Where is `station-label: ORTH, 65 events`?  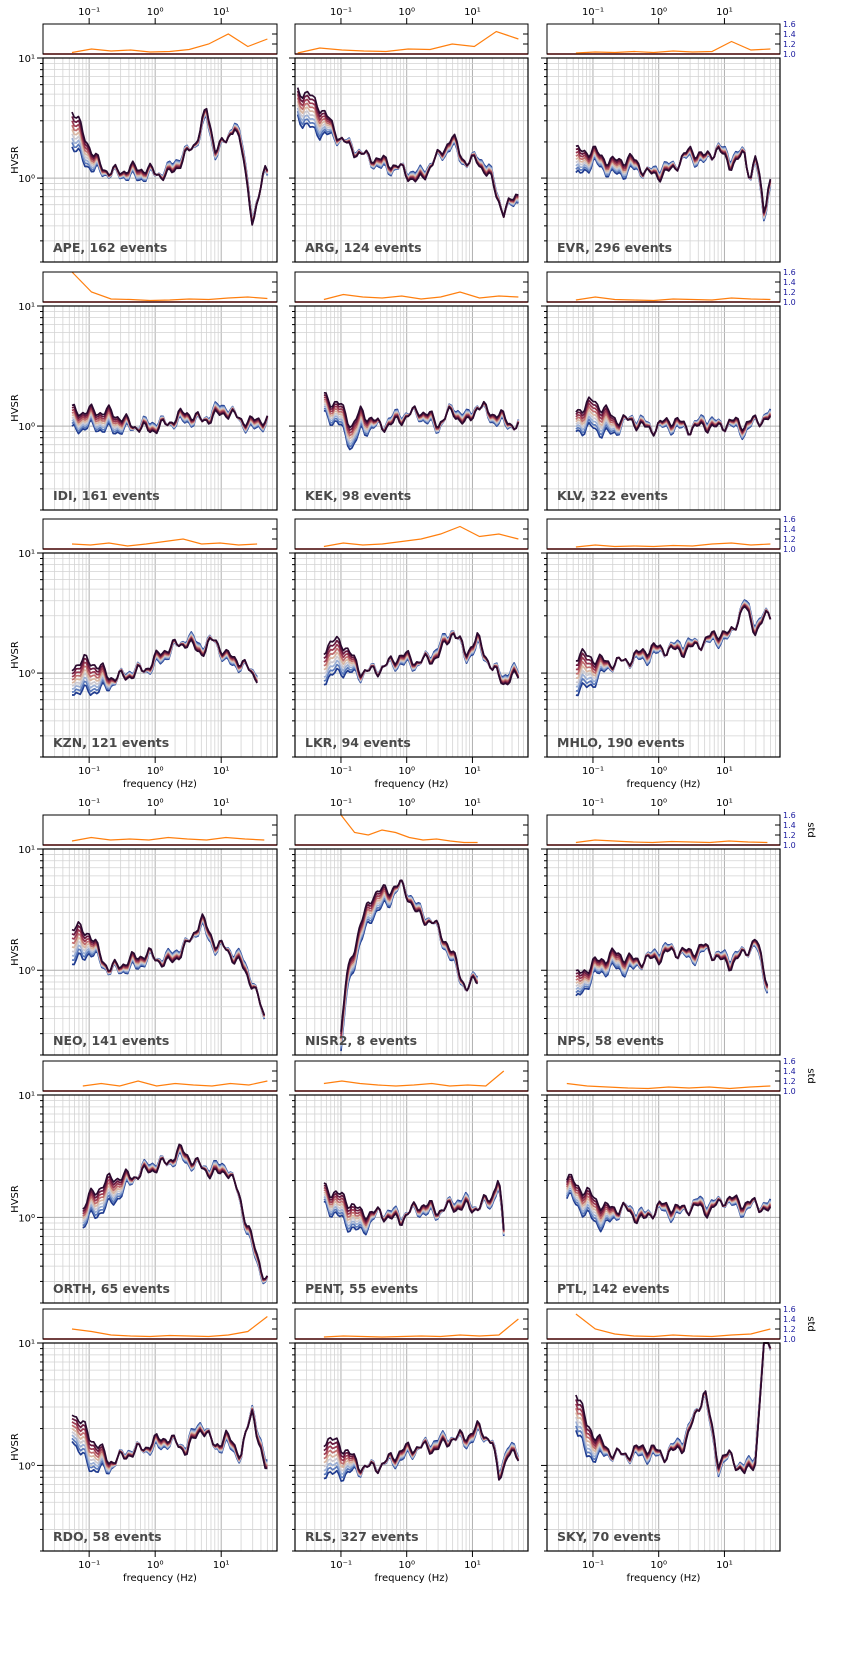
station-label: ORTH, 65 events is located at coordinates (111, 1288).